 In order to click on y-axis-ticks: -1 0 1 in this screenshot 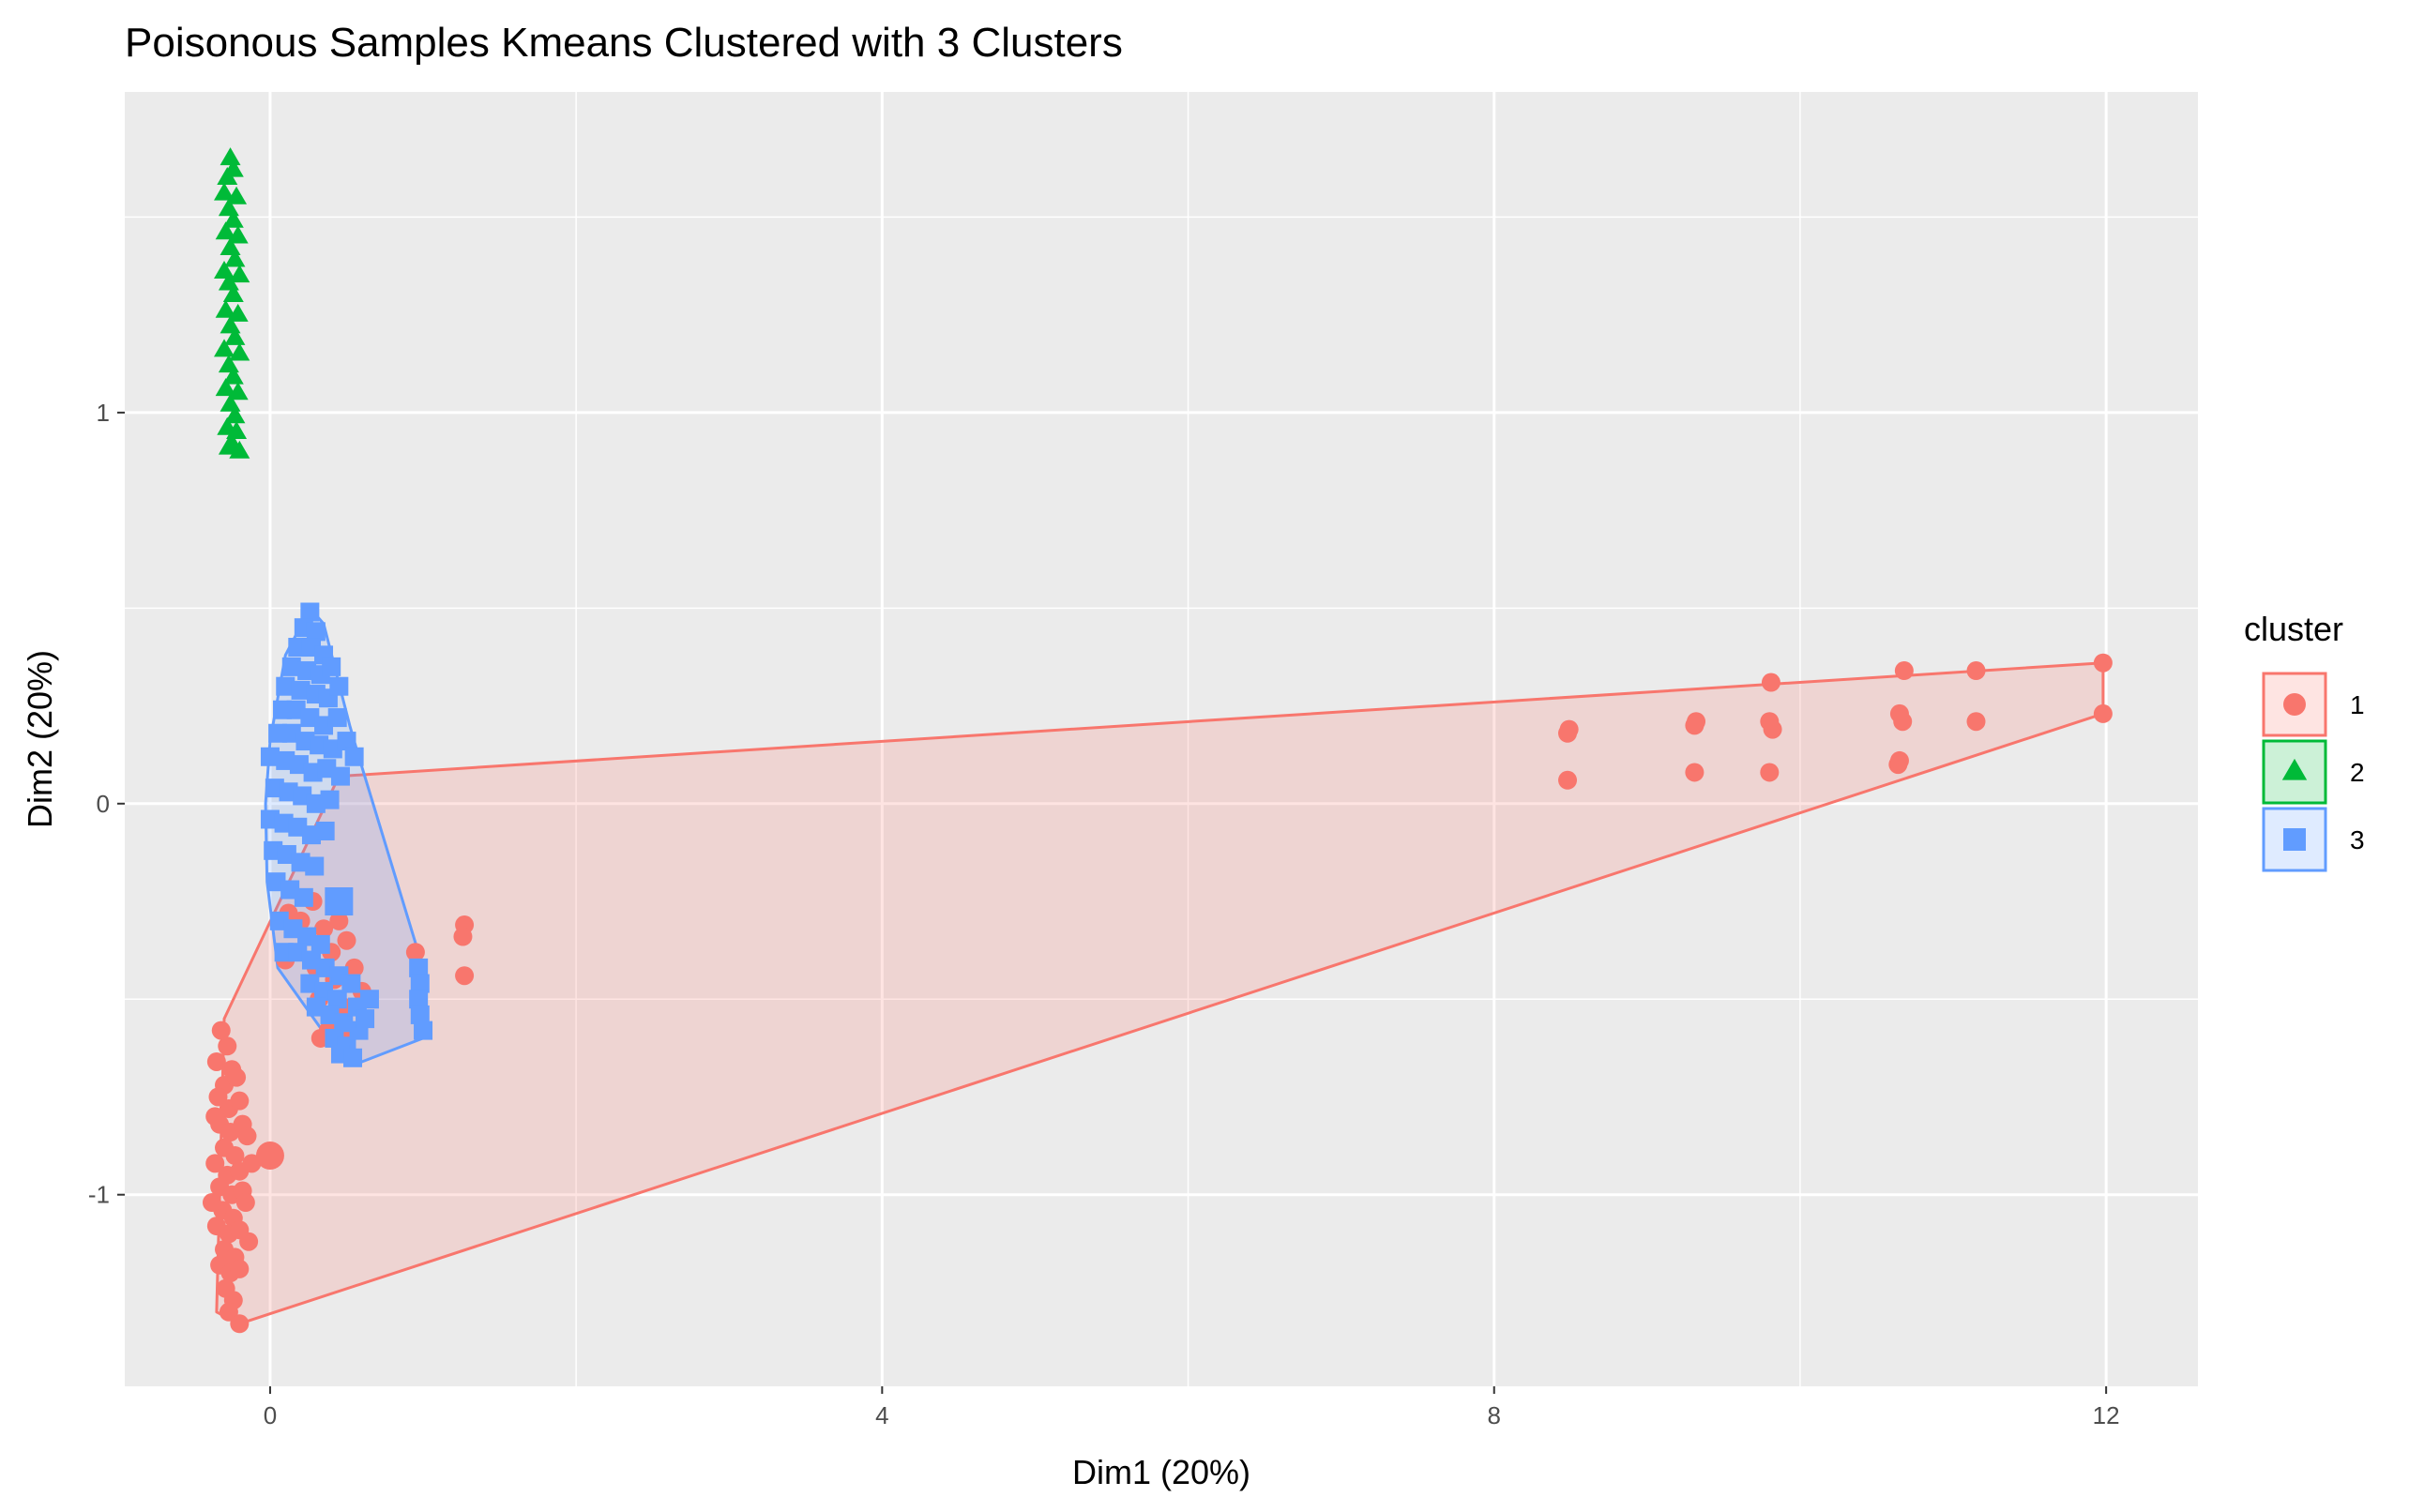, I will do `click(106, 804)`.